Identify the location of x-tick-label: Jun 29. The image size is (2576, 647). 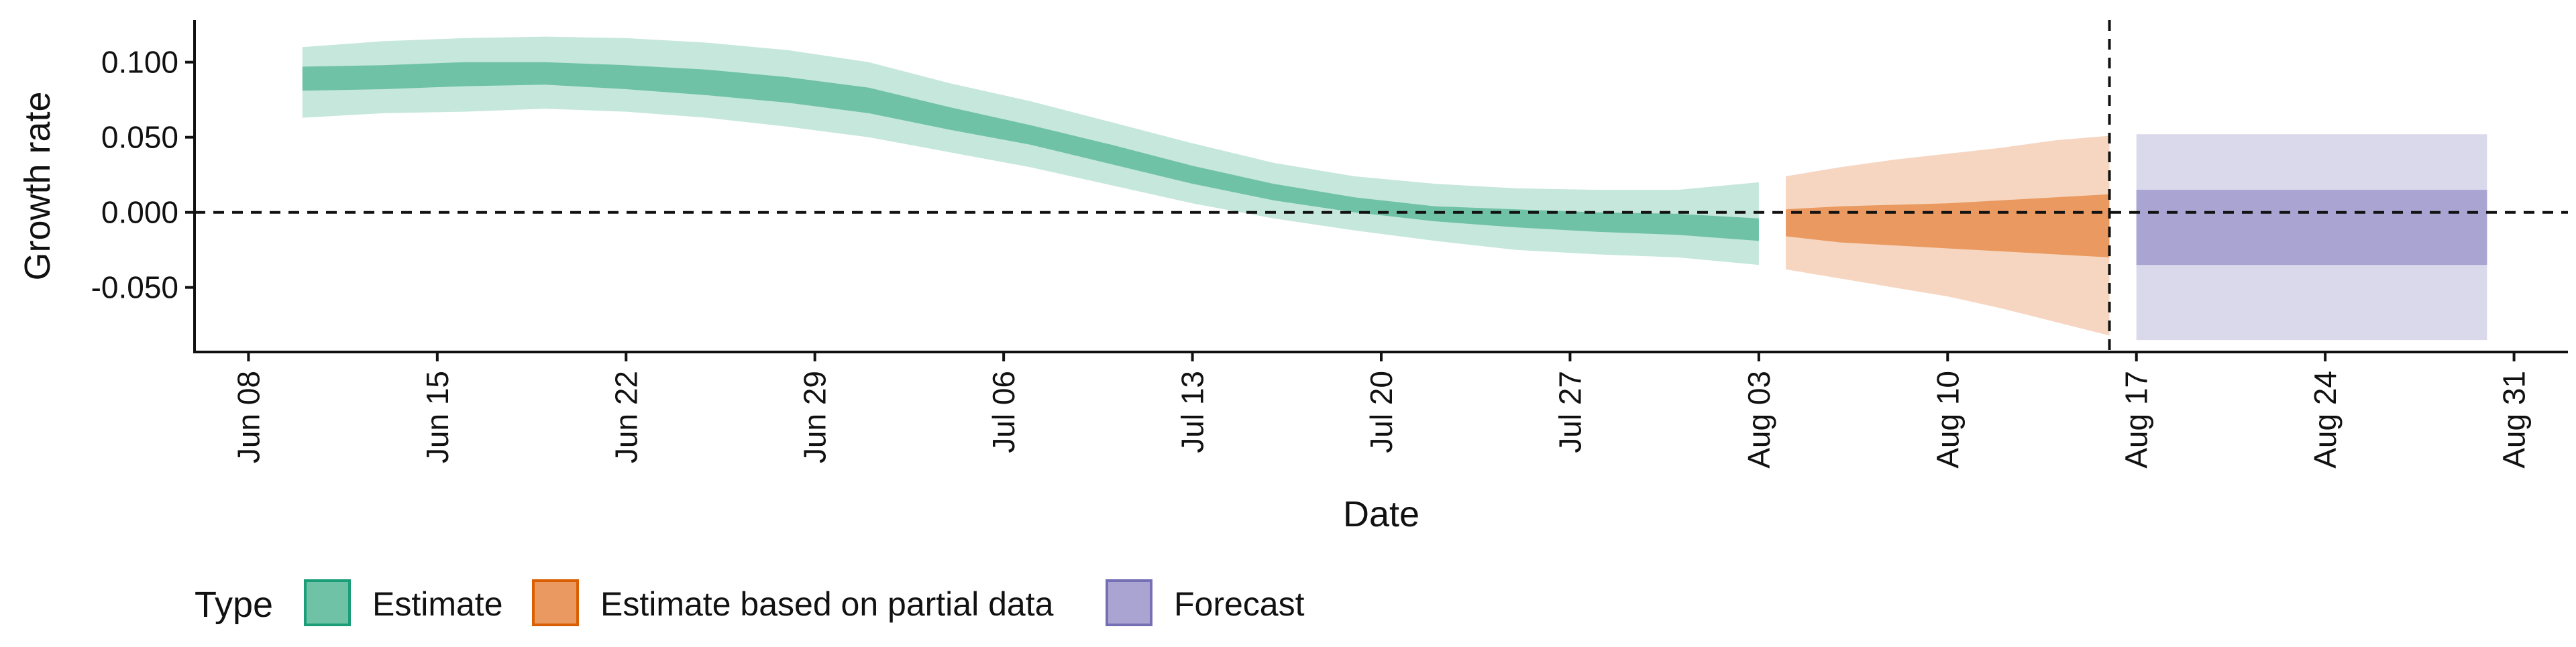
(815, 417).